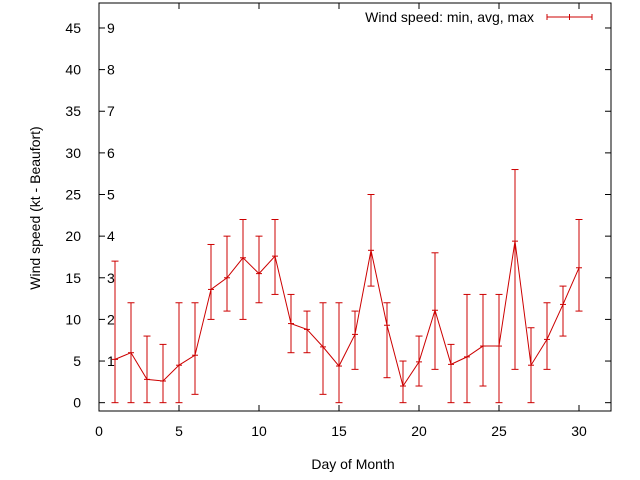 This screenshot has height=480, width=640. What do you see at coordinates (569, 17) in the screenshot?
I see `legend-series-sample` at bounding box center [569, 17].